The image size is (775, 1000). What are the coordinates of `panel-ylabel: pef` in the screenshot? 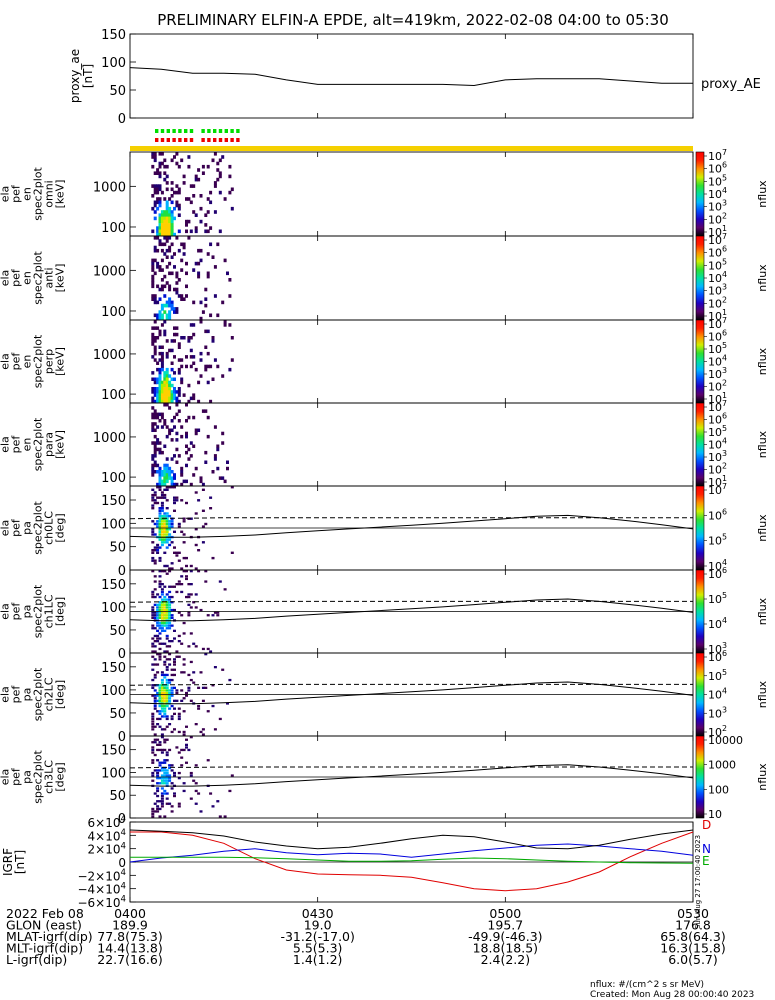 It's located at (16, 193).